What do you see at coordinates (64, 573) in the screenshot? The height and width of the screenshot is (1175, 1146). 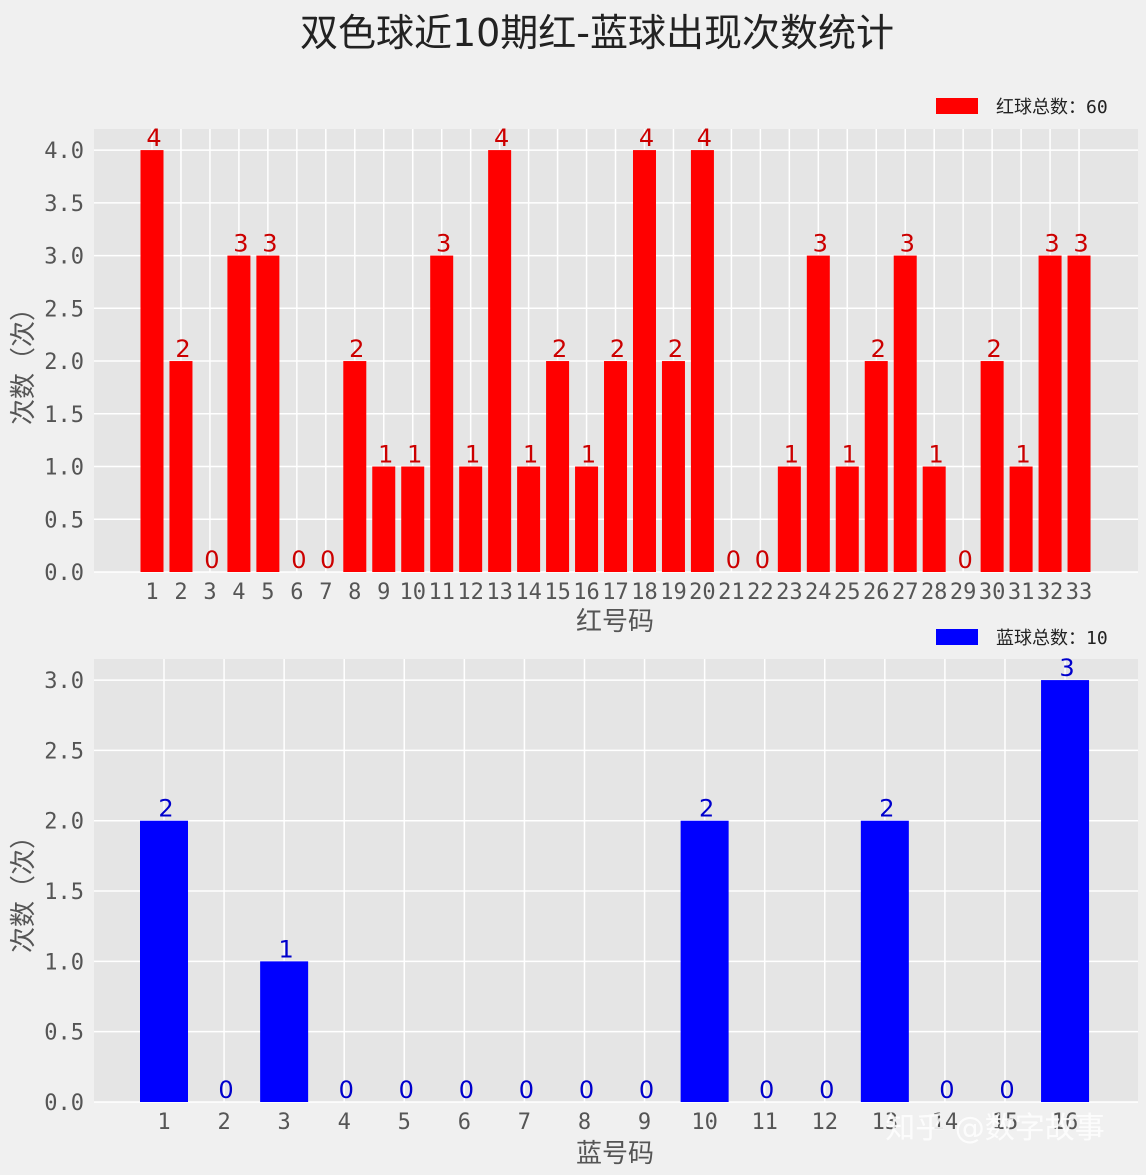 I see `red-y-tick-label: 0.0` at bounding box center [64, 573].